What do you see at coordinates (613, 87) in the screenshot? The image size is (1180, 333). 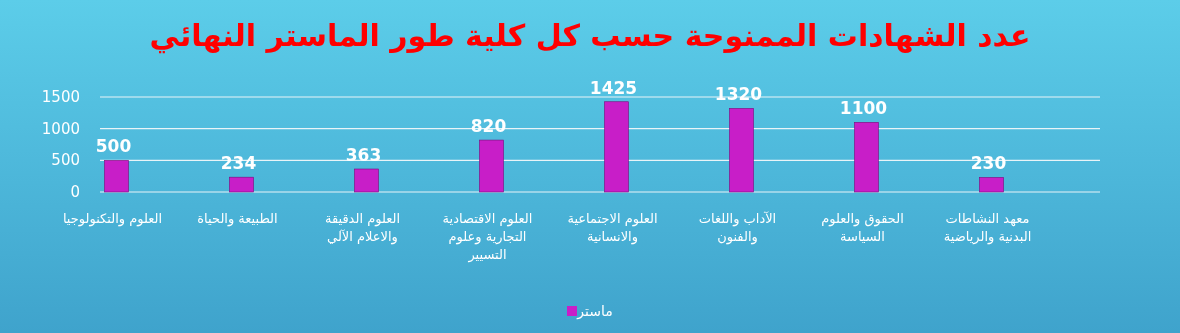 I see `data-label: 1425` at bounding box center [613, 87].